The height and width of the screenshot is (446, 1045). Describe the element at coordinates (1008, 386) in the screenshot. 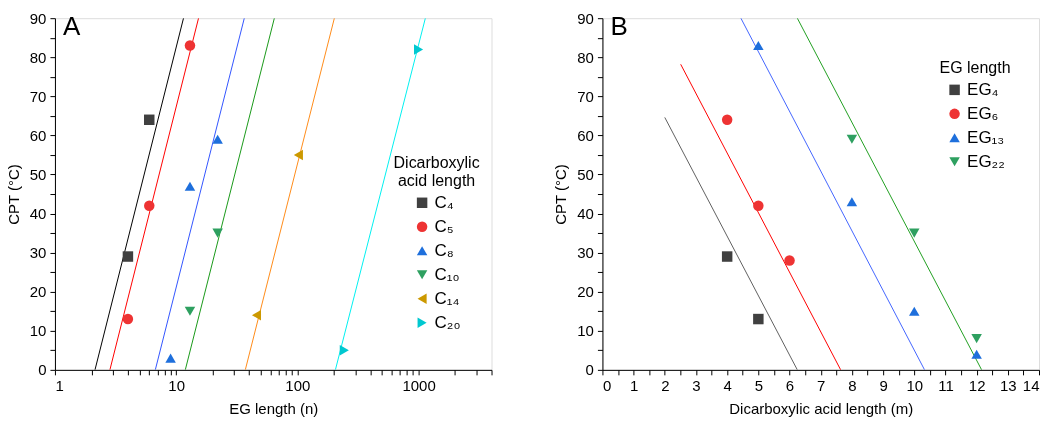

I see `x-tick-label: 13` at that location.